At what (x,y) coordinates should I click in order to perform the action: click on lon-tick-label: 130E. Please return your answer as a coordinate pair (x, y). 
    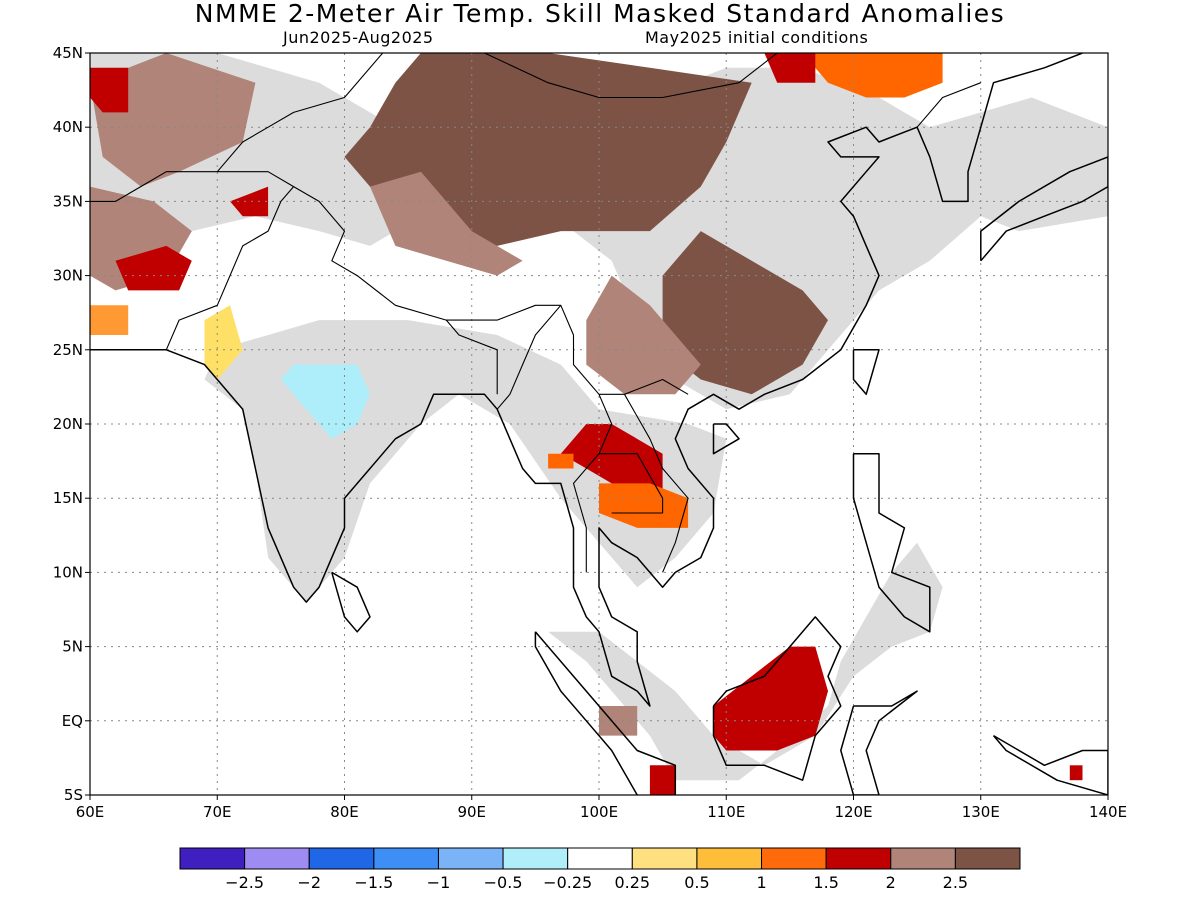
    Looking at the image, I should click on (981, 812).